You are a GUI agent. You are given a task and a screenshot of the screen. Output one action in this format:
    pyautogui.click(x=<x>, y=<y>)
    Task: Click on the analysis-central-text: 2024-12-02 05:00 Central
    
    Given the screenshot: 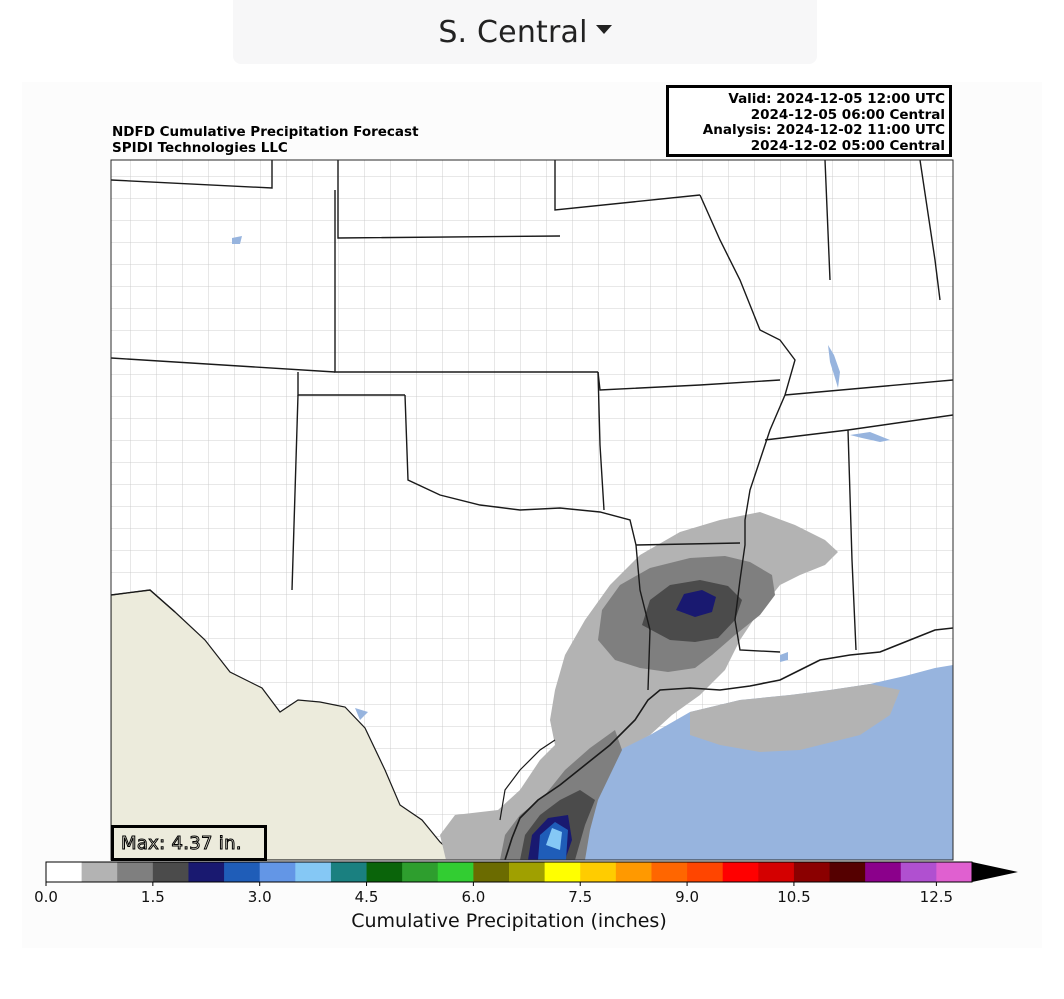 What is the action you would take?
    pyautogui.click(x=847, y=145)
    